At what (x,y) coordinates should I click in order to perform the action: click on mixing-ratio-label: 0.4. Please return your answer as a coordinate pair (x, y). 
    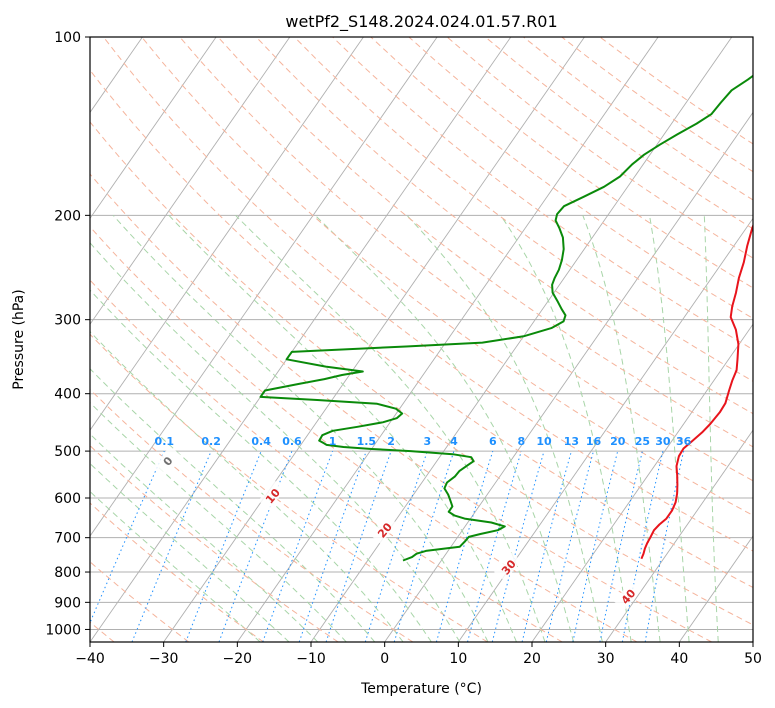
    Looking at the image, I should click on (261, 441).